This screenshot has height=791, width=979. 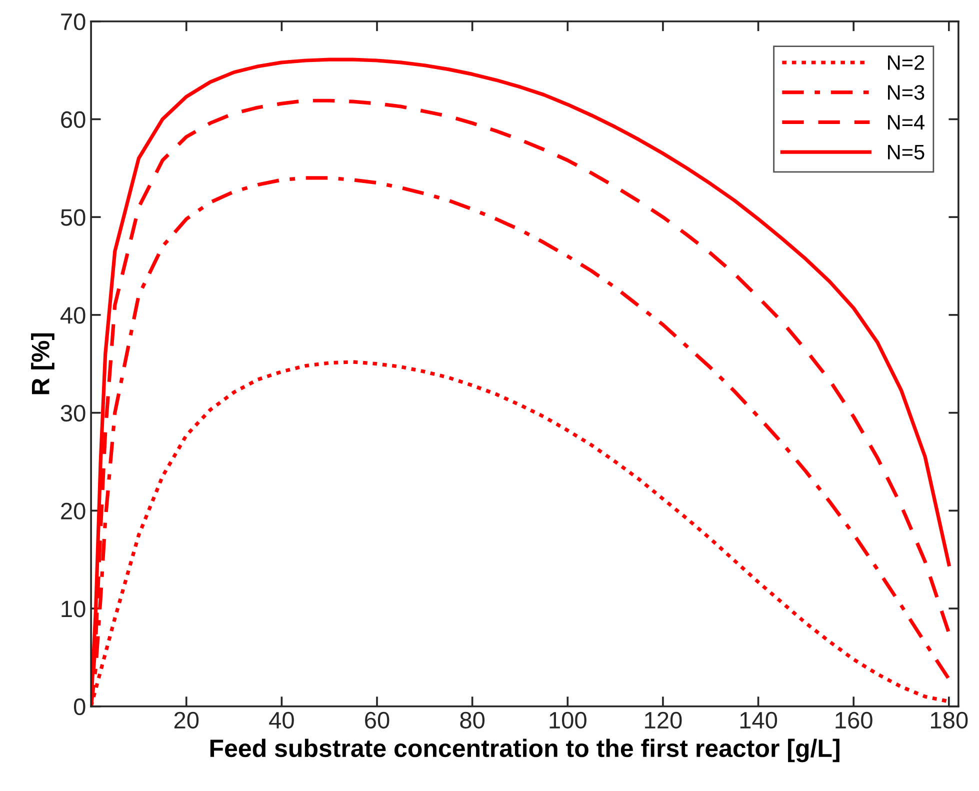 I want to click on y-tick-label: 60, so click(x=73, y=119).